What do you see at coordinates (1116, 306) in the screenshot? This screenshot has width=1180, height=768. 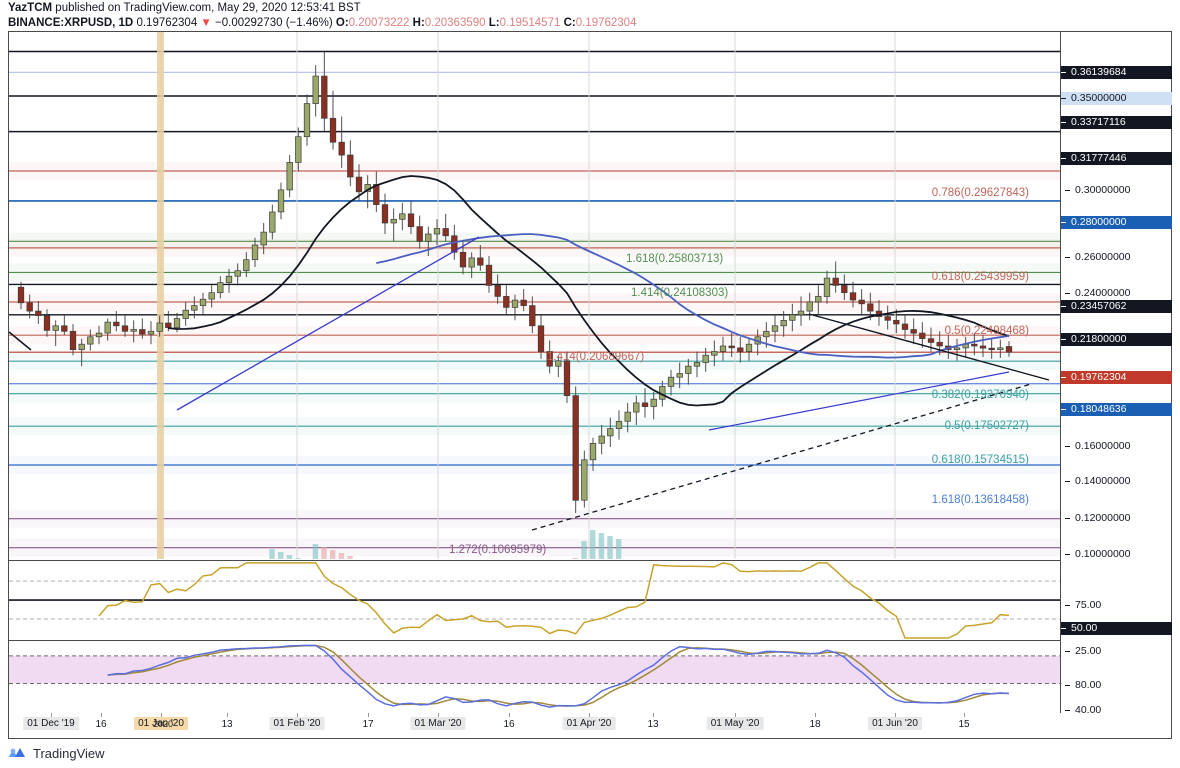 I see `price-axis-label: 0.23457062` at bounding box center [1116, 306].